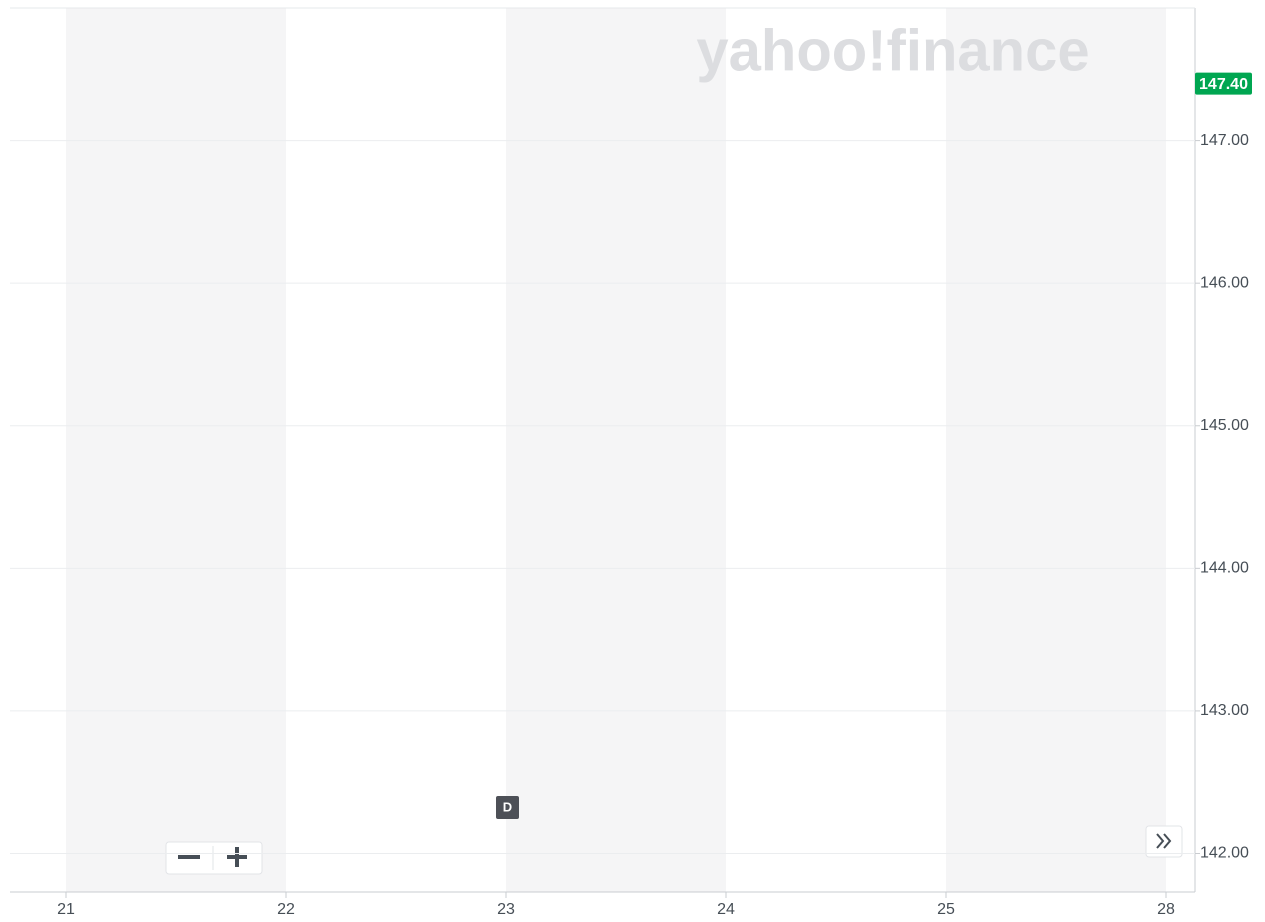  I want to click on x-tick-label: 28, so click(1166, 909).